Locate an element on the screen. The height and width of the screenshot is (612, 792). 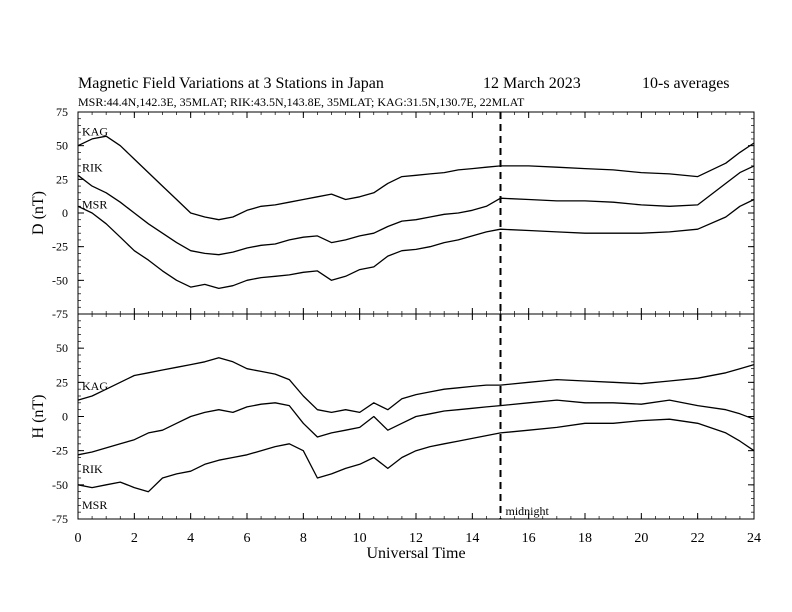
h-x-tick-label: 2 is located at coordinates (134, 538).